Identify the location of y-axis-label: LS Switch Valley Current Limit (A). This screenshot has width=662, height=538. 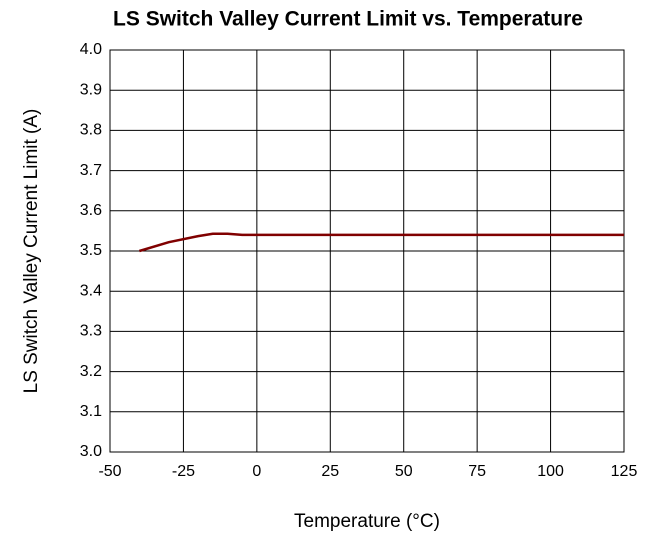
(31, 251).